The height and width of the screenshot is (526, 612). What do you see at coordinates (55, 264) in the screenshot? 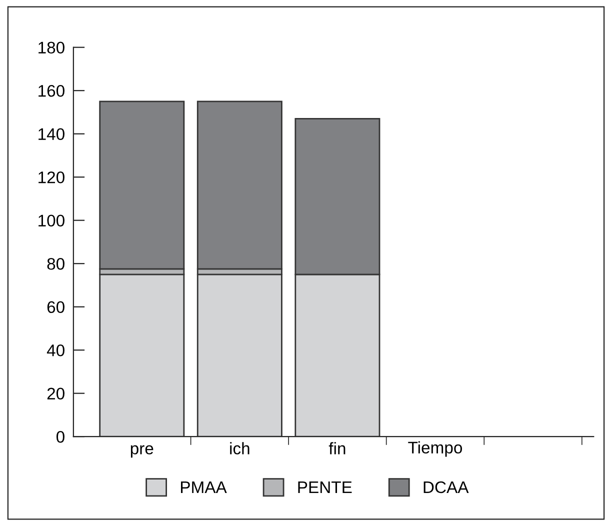
I see `y-tick-label: 80` at bounding box center [55, 264].